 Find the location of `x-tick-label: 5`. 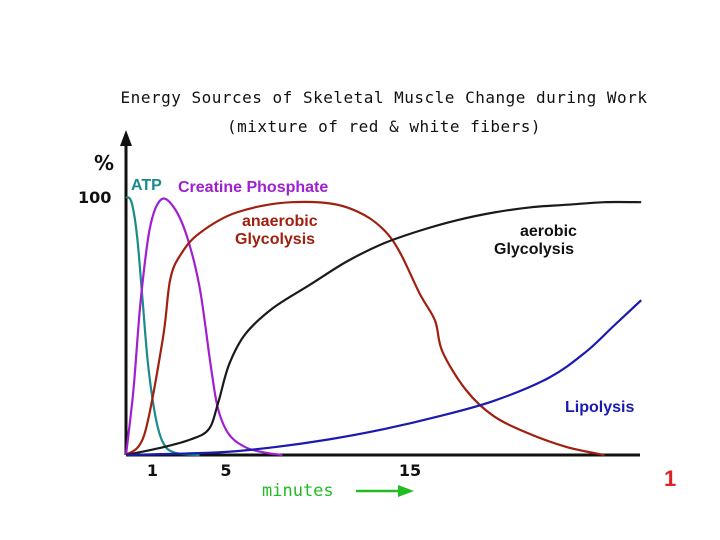

x-tick-label: 5 is located at coordinates (225, 470).